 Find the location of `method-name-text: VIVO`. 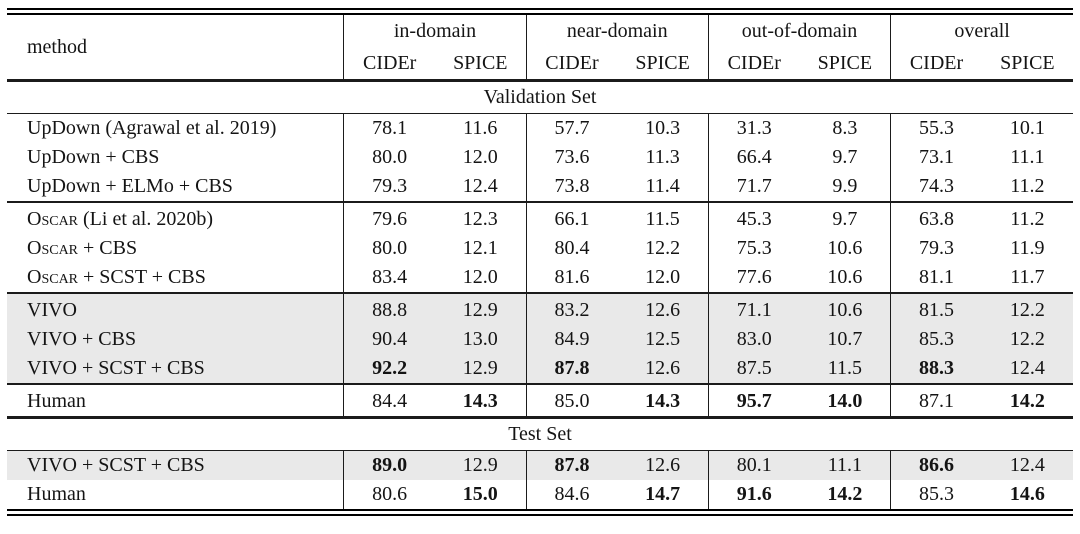

method-name-text: VIVO is located at coordinates (52, 310).